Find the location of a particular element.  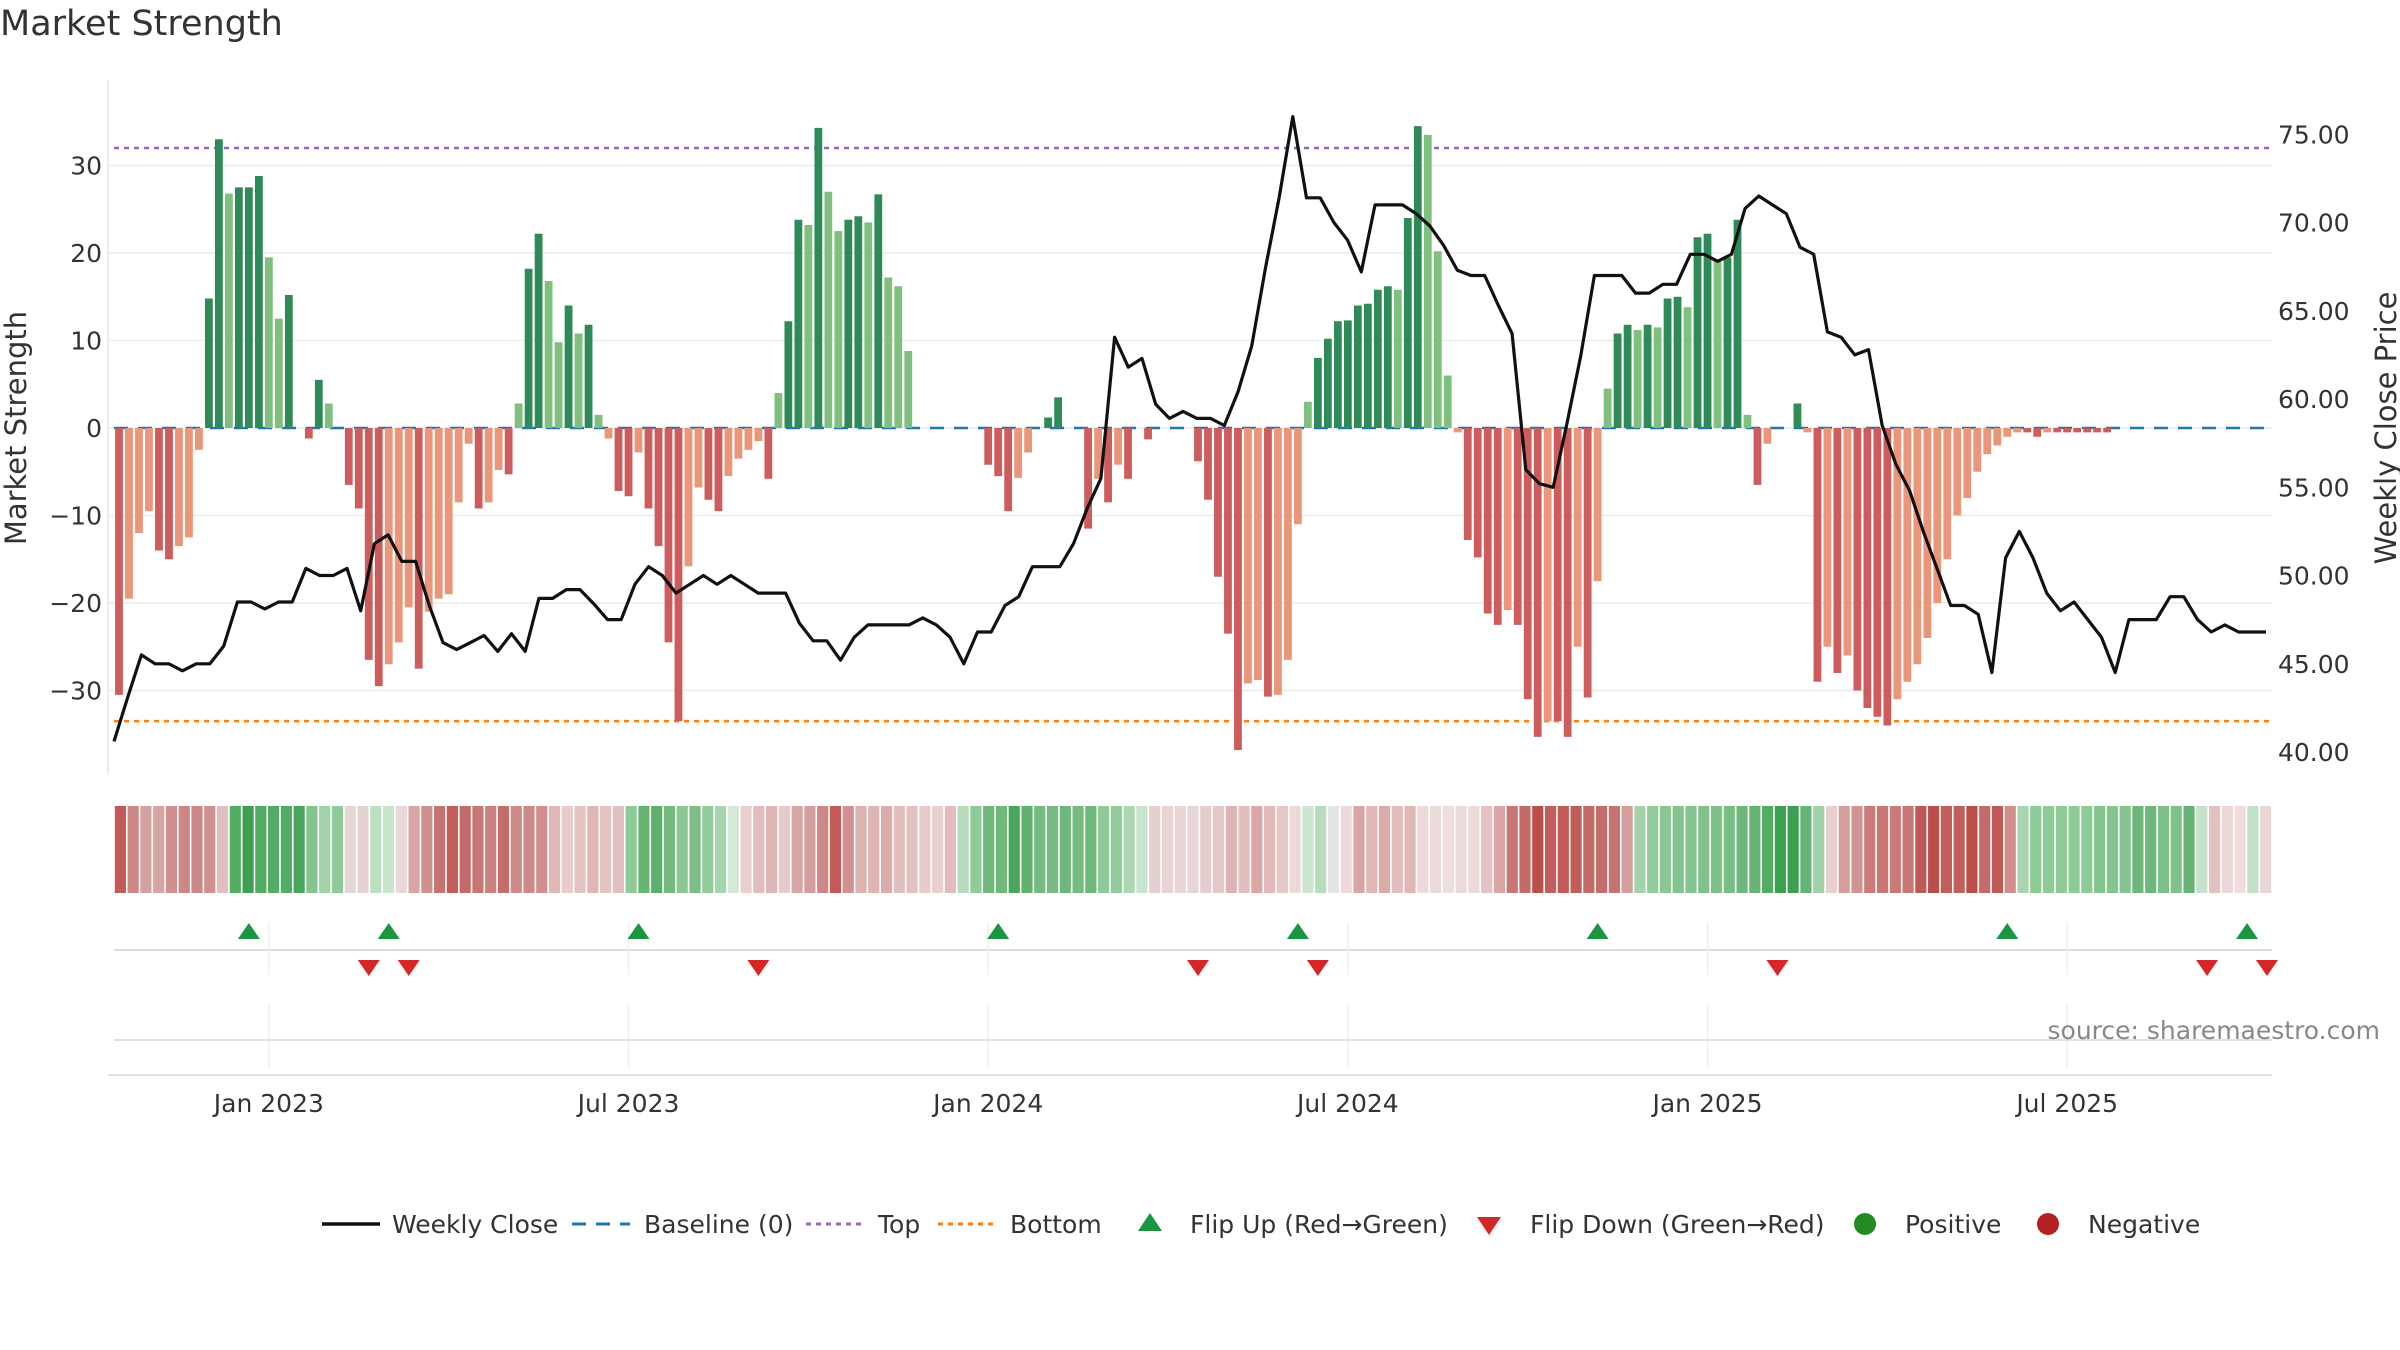

y-axis-right-label: Weekly Close Price is located at coordinates (2384, 428).